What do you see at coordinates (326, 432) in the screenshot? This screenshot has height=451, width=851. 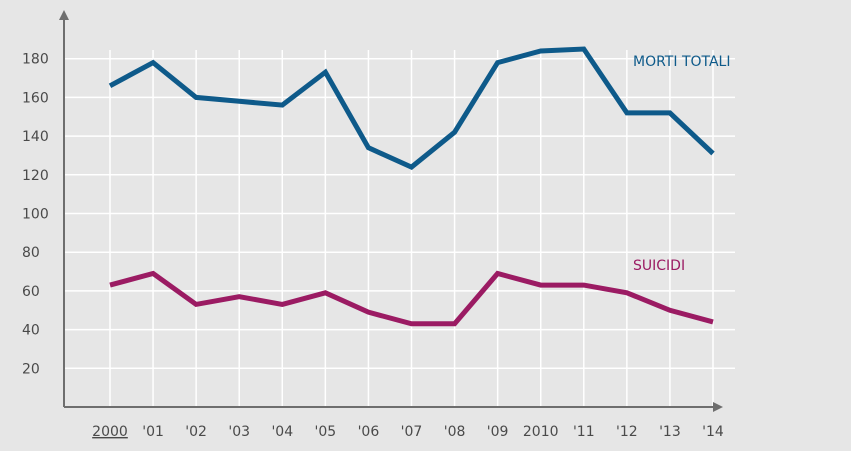 I see `x-tick-label: '05` at bounding box center [326, 432].